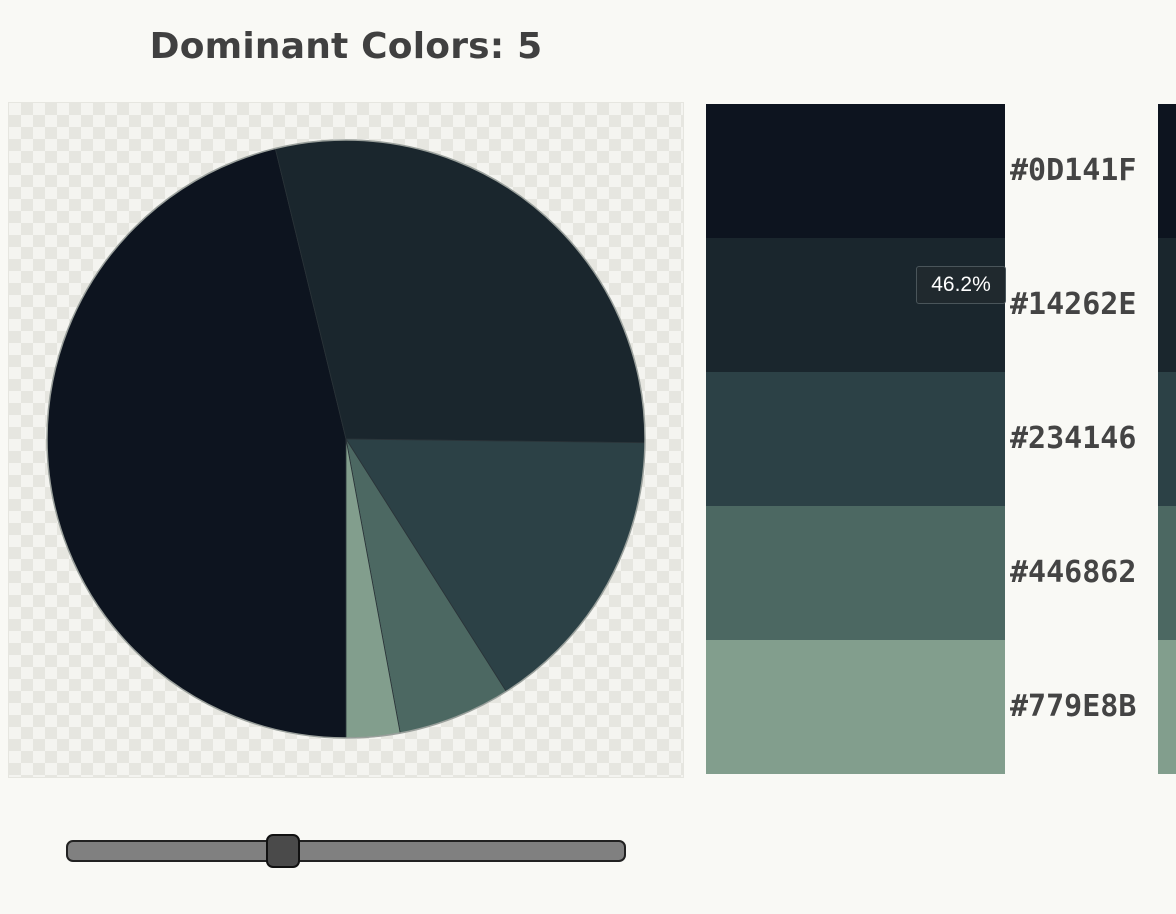 The height and width of the screenshot is (914, 1176). I want to click on slider-thumb, so click(282, 851).